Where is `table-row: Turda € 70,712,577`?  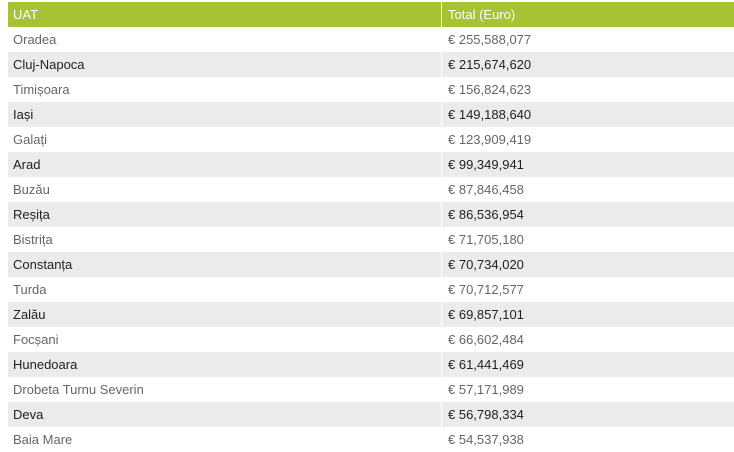
table-row: Turda € 70,712,577 is located at coordinates (371, 289).